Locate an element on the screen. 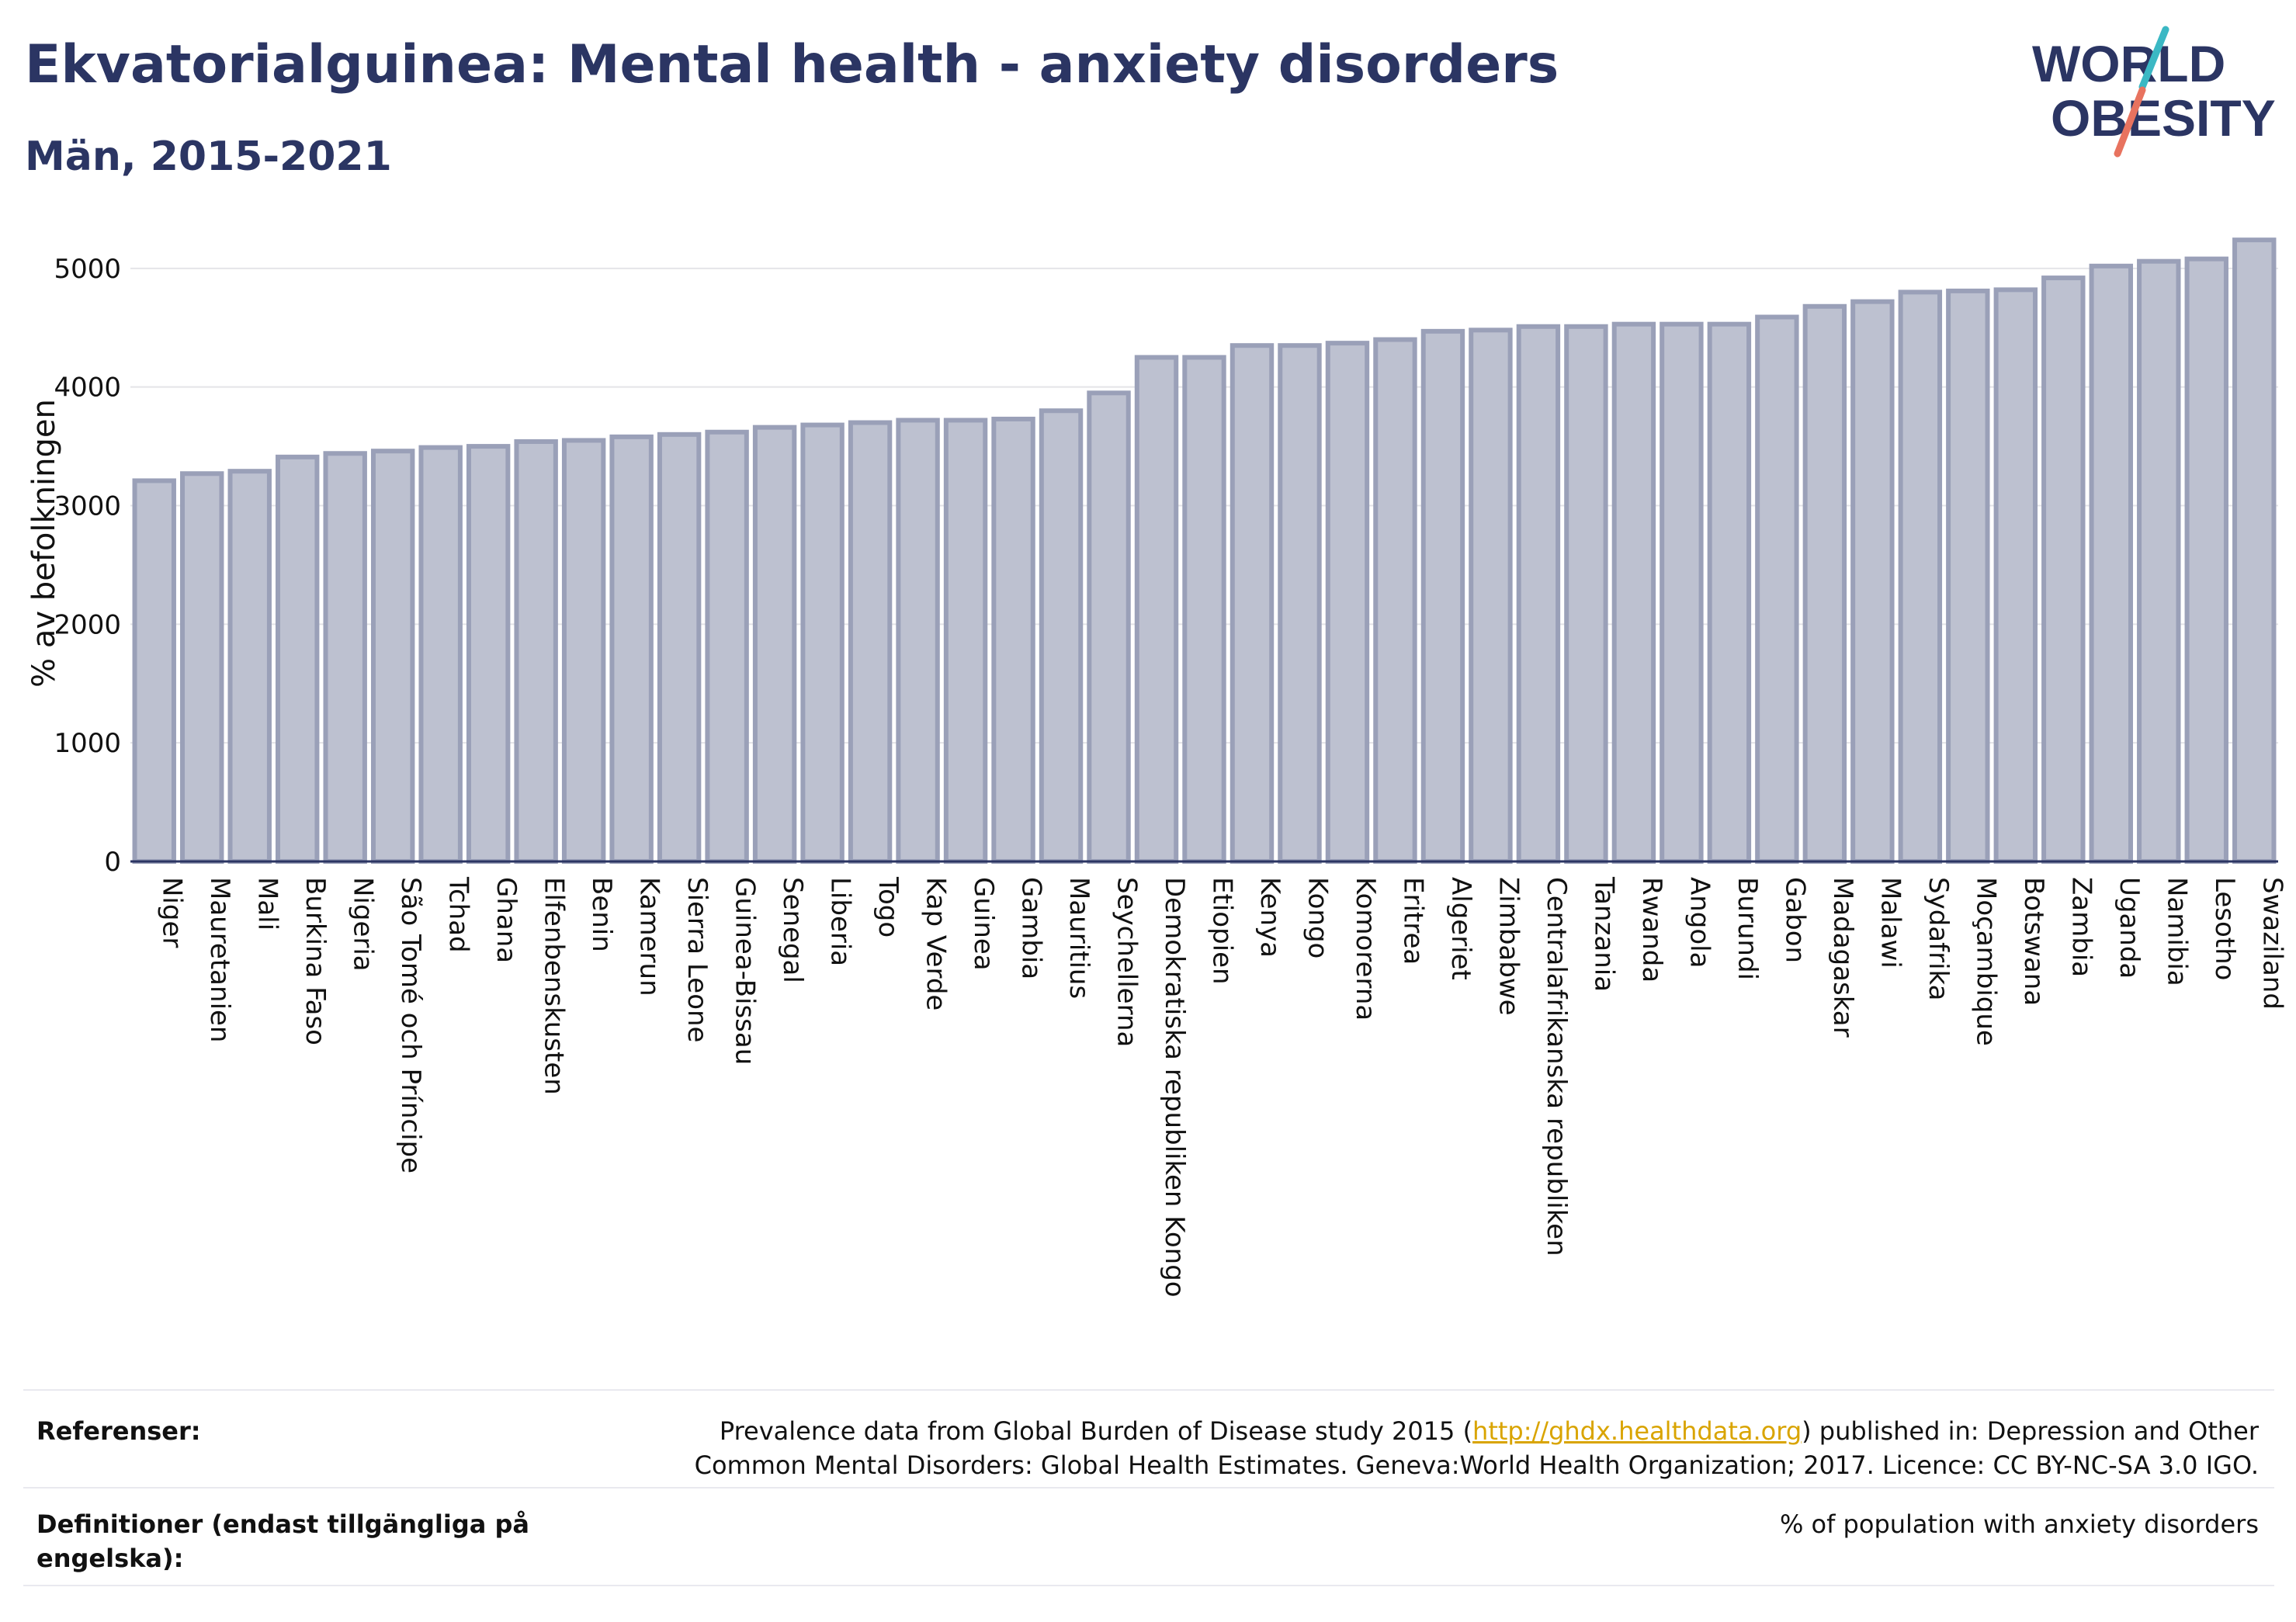  y-tick-label: 3000 is located at coordinates (87, 507).